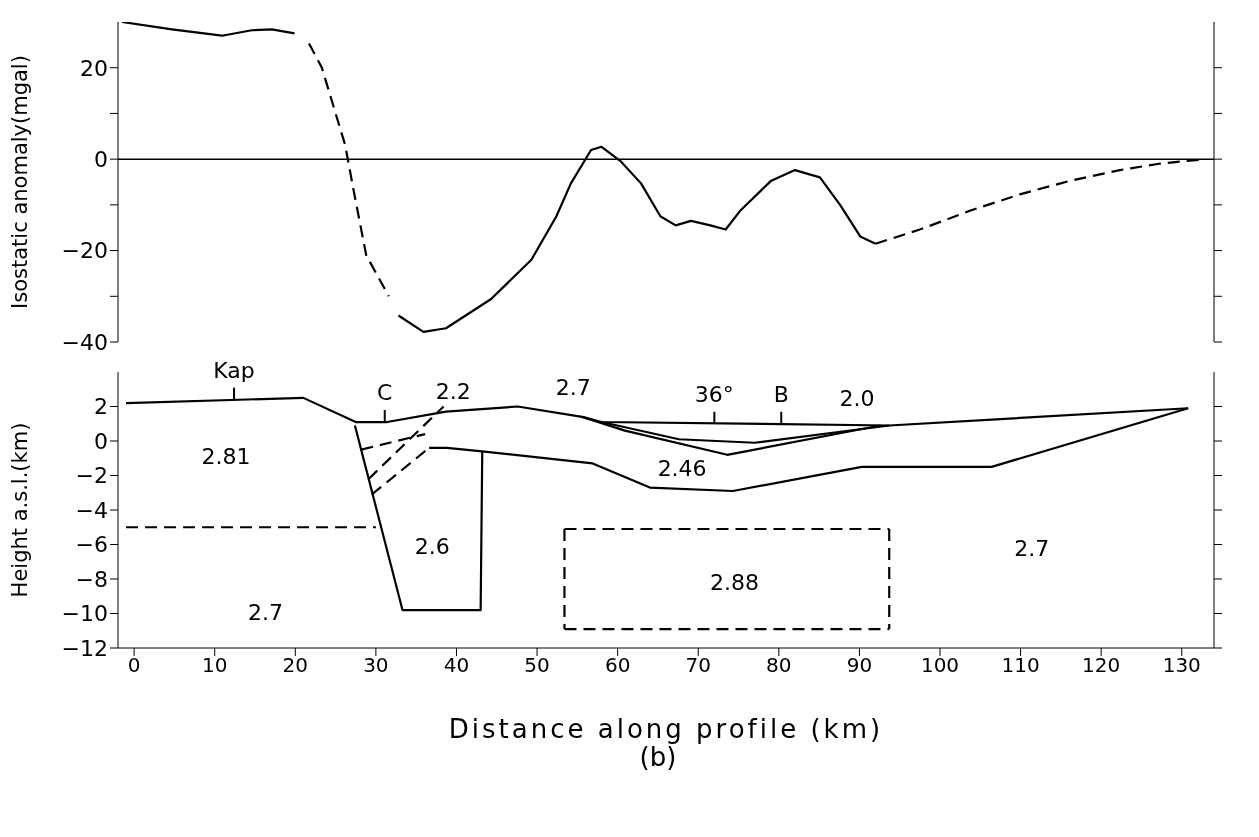 The width and height of the screenshot is (1259, 837). I want to click on x-tick-label: 40, so click(456, 665).